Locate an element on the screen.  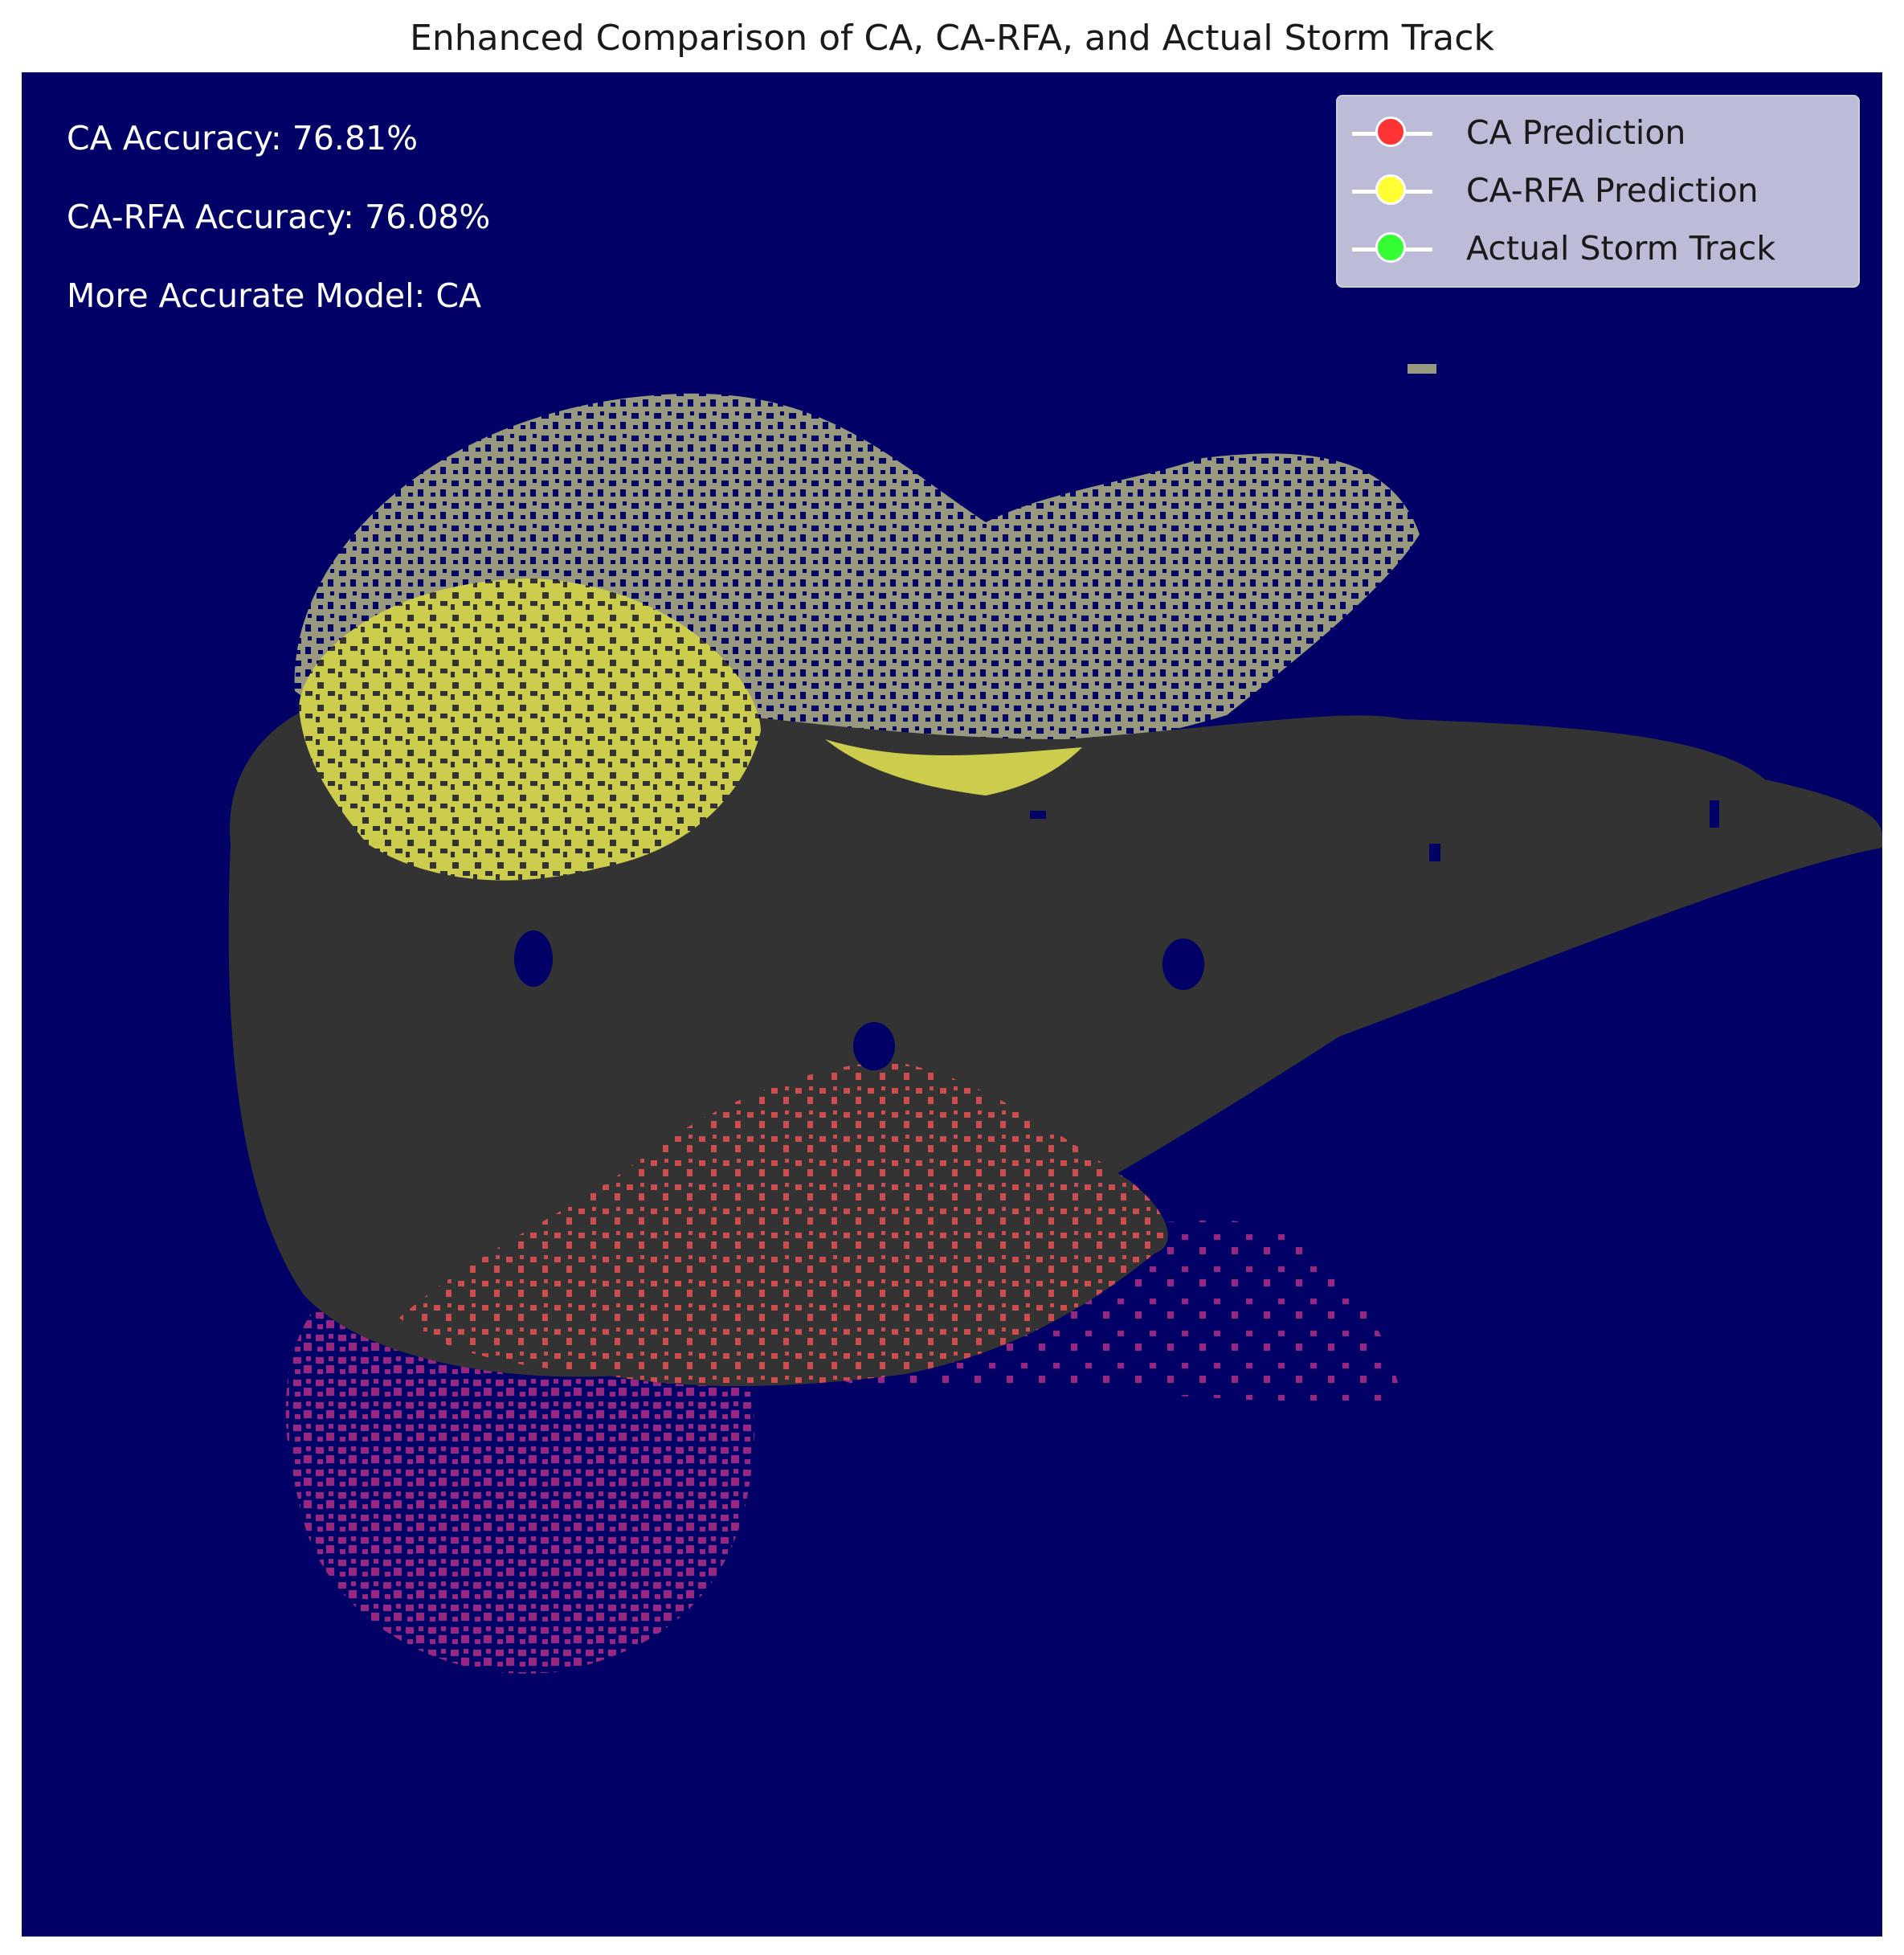
ca-overlap is located at coordinates (783, 1223).